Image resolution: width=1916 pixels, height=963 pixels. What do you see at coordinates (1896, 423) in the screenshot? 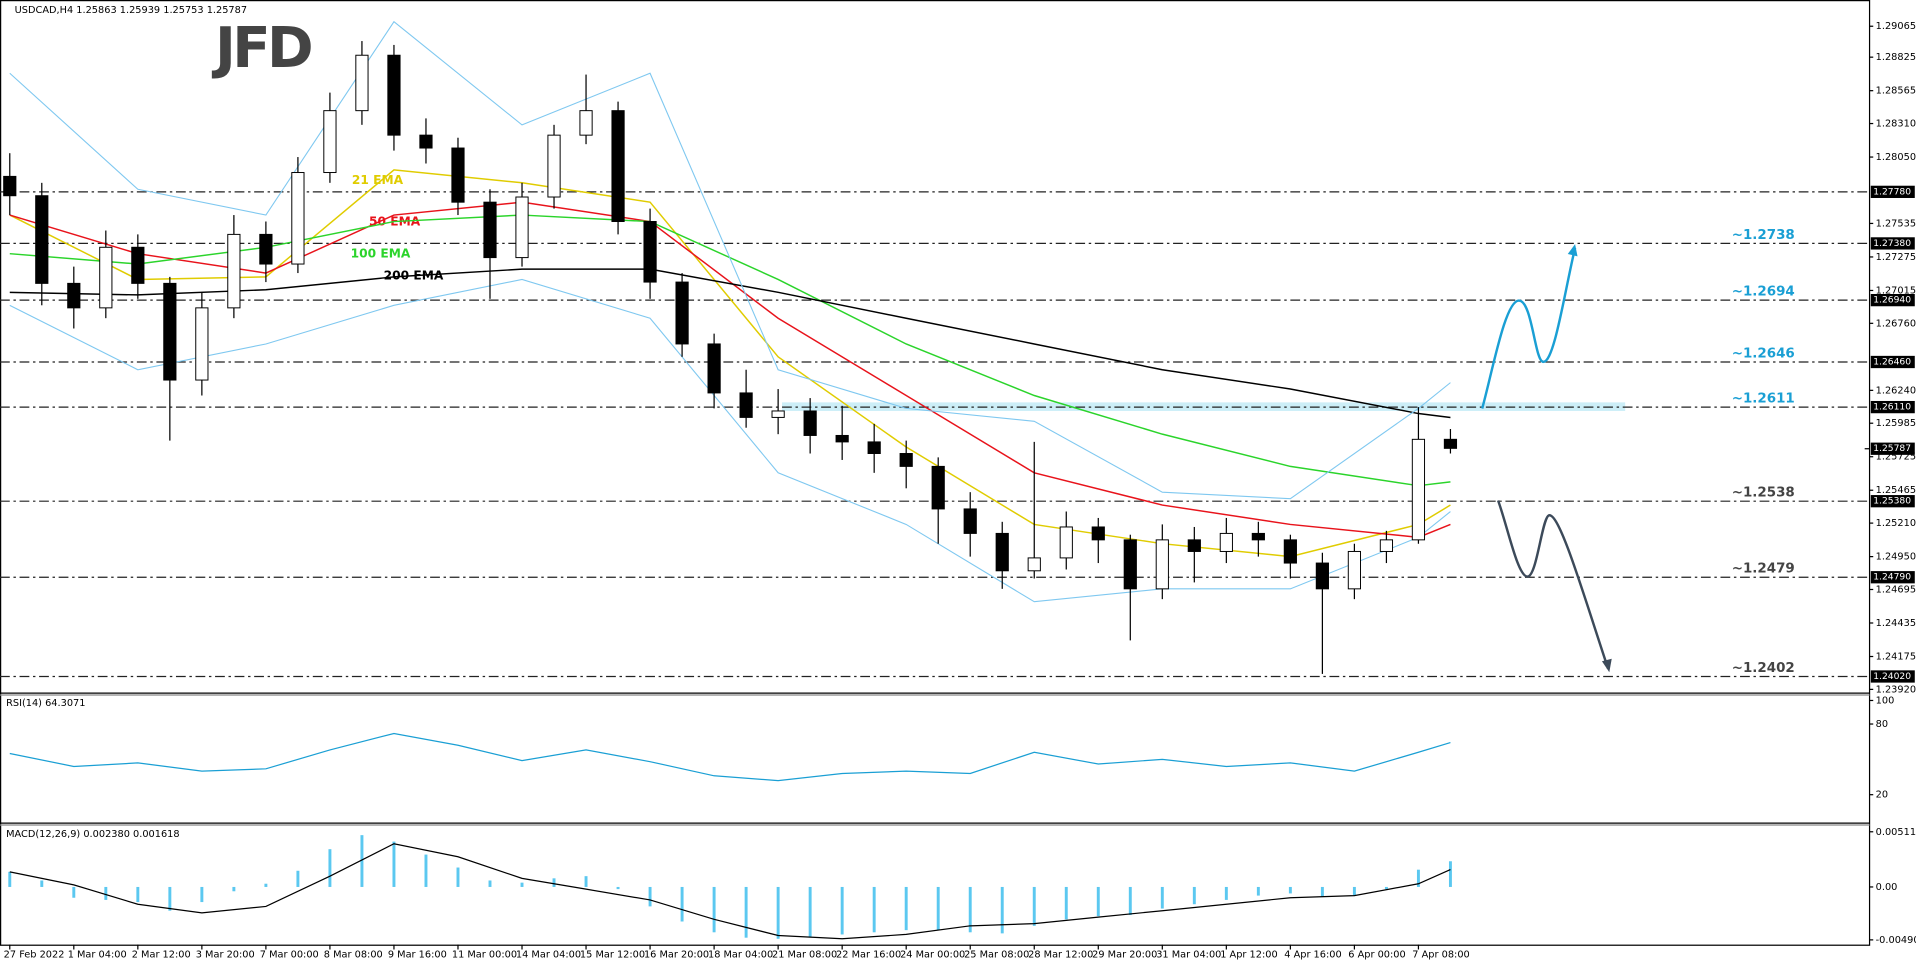
I see `y-tick-label: 1.25985` at bounding box center [1896, 423].